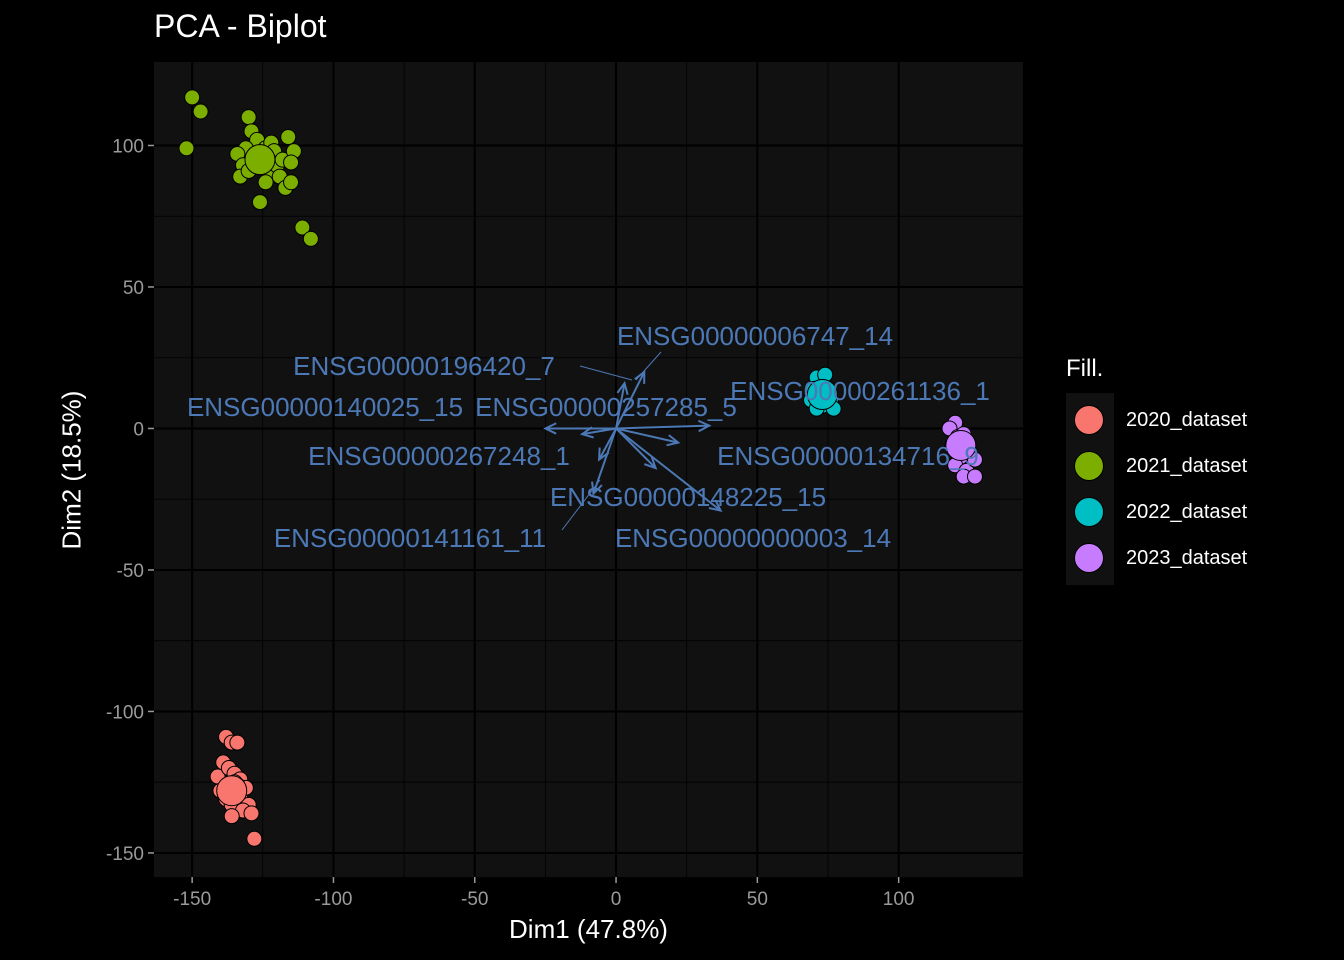  I want to click on legend-title: Fill., so click(1085, 368).